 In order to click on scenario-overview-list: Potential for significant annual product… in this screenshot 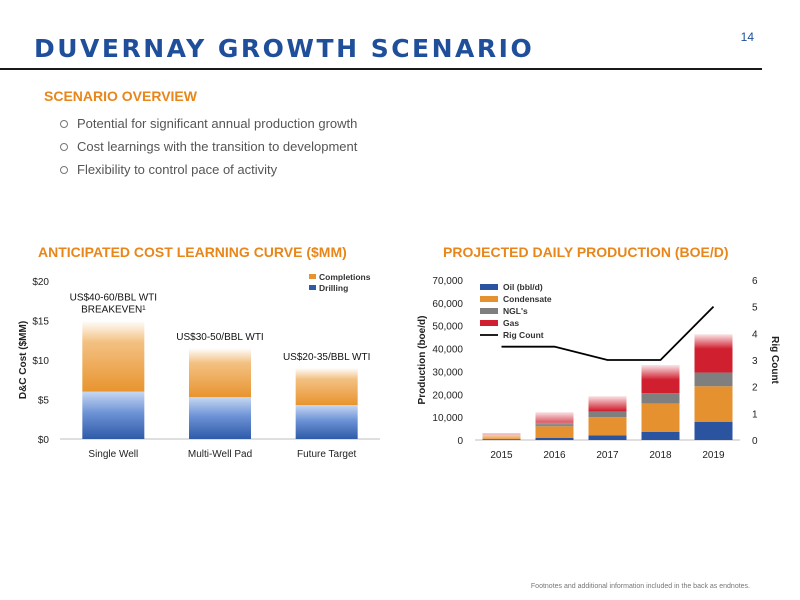, I will do `click(208, 146)`.